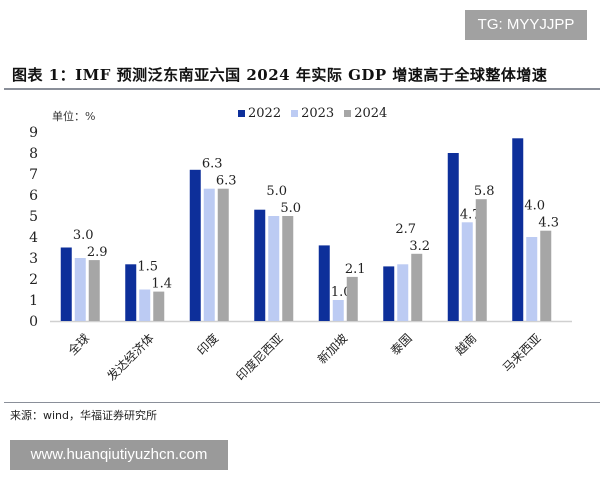  What do you see at coordinates (484, 191) in the screenshot?
I see `data-label: 5.8` at bounding box center [484, 191].